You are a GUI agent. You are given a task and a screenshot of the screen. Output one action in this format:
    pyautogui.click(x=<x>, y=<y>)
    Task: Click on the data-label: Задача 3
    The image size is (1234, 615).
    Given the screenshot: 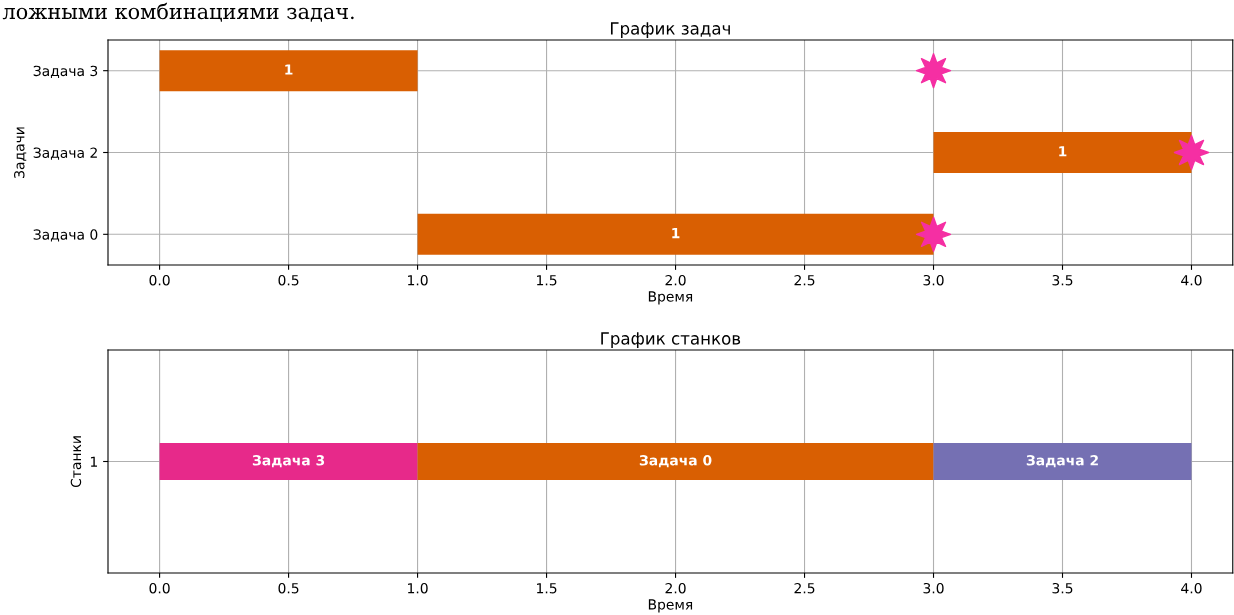 What is the action you would take?
    pyautogui.click(x=288, y=461)
    